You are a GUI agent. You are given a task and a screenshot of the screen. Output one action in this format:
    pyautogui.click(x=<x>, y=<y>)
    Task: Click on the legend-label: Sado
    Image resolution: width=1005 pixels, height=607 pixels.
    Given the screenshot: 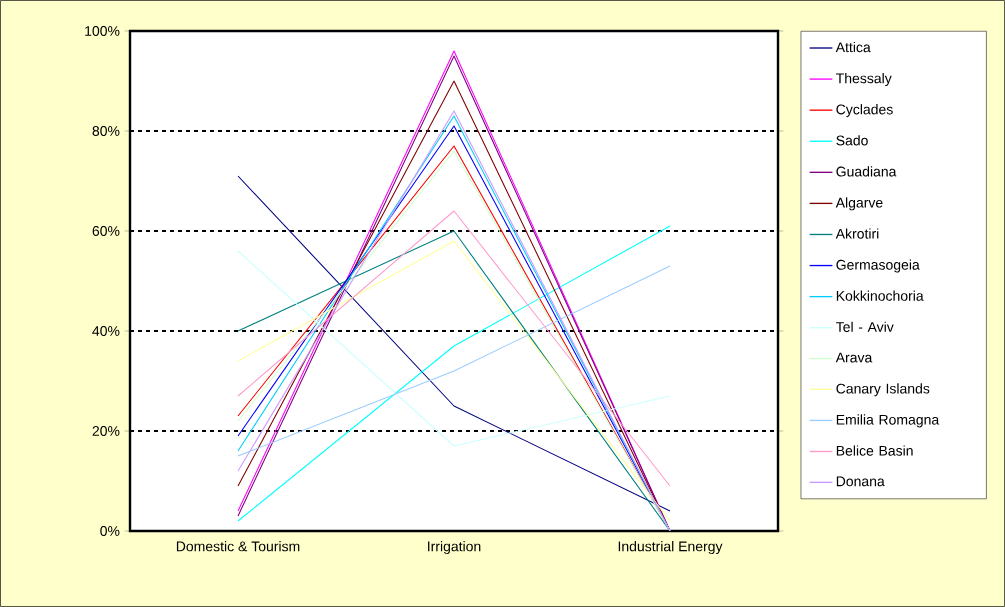 What is the action you would take?
    pyautogui.click(x=852, y=140)
    